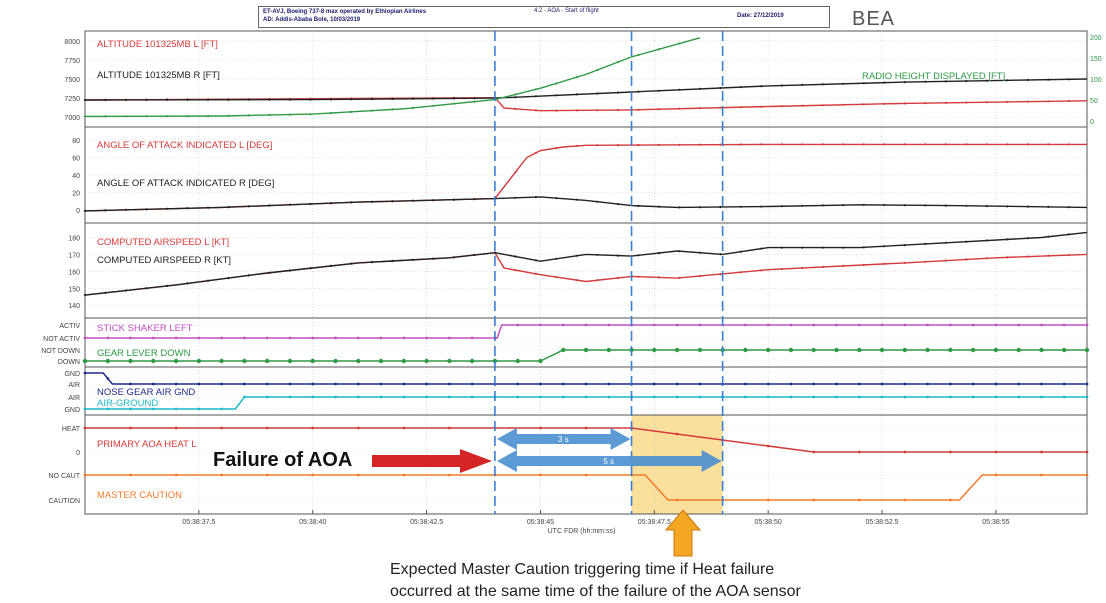 This screenshot has height=603, width=1106. Describe the element at coordinates (76, 176) in the screenshot. I see `y-tick-label: 40` at that location.